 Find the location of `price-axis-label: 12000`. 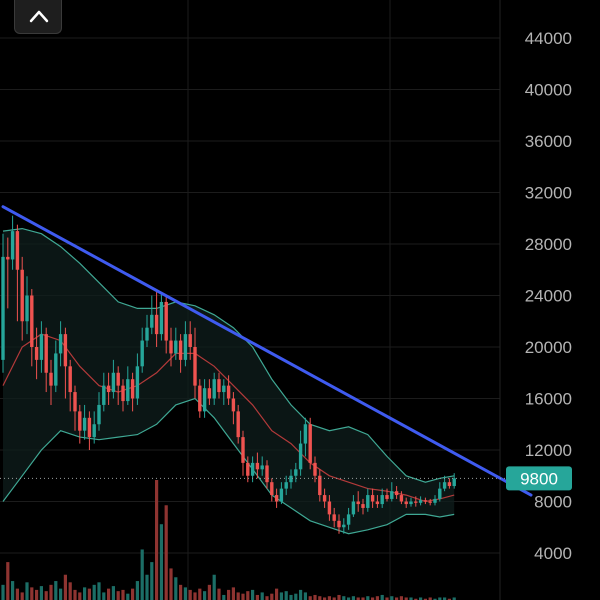

price-axis-label: 12000 is located at coordinates (548, 450).